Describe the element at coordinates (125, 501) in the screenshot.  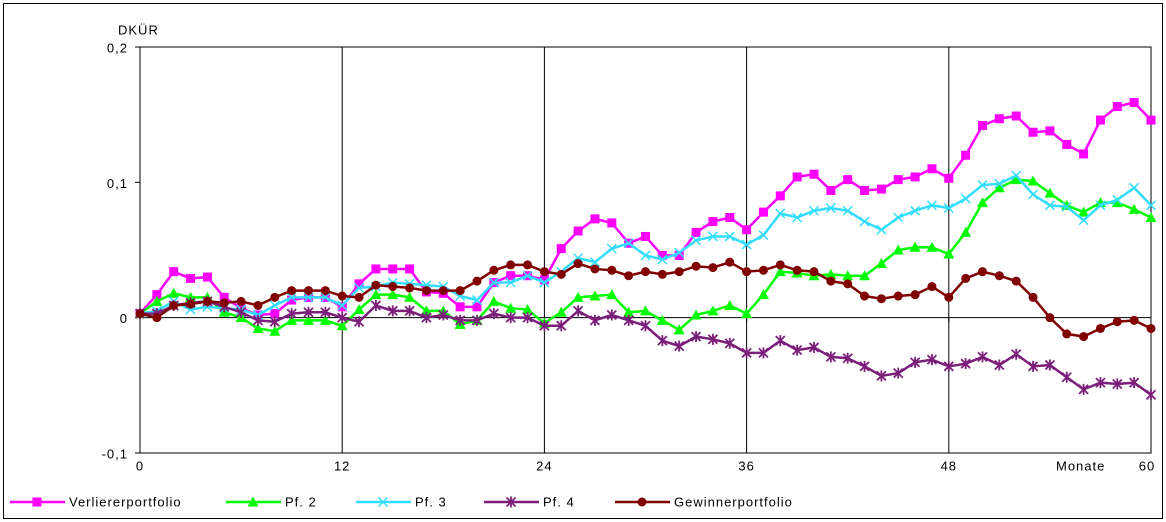
I see `legend-label: Verliererportfolio` at that location.